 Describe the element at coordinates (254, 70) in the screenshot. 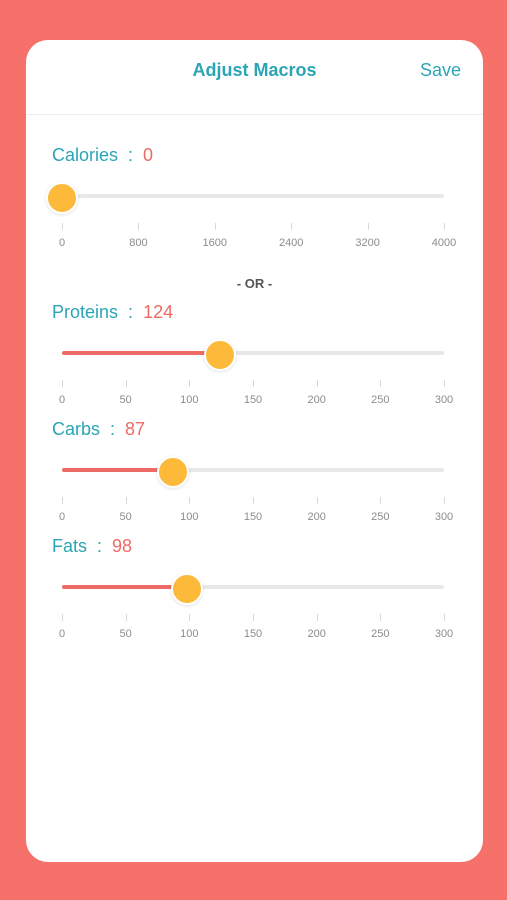

I see `page-title: Adjust Macros` at that location.